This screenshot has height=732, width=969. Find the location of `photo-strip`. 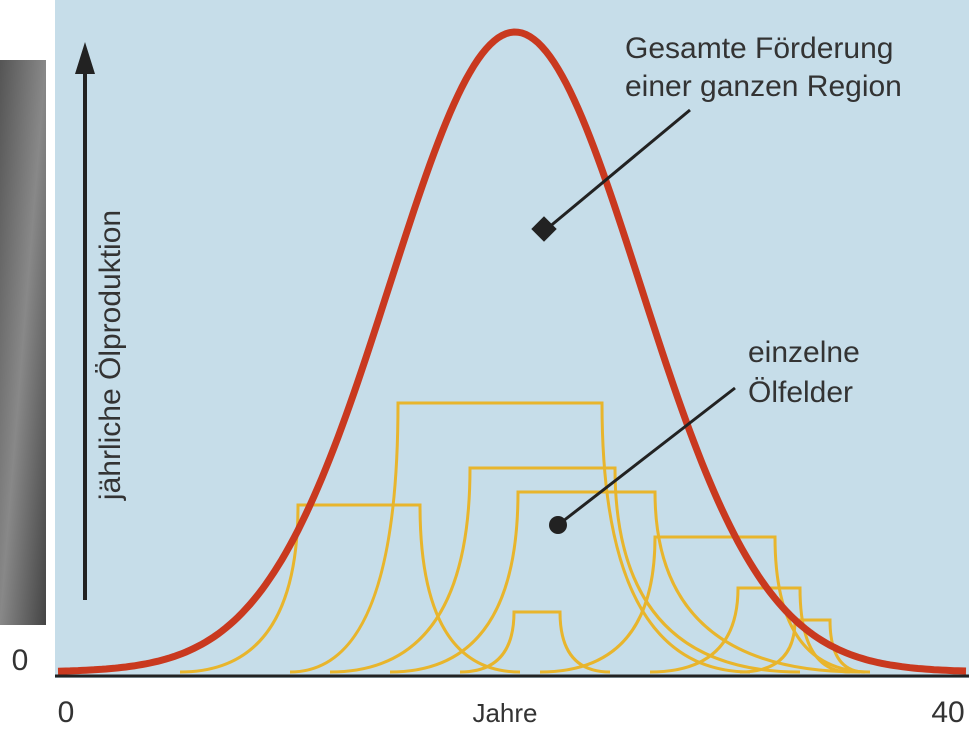

photo-strip is located at coordinates (23, 342).